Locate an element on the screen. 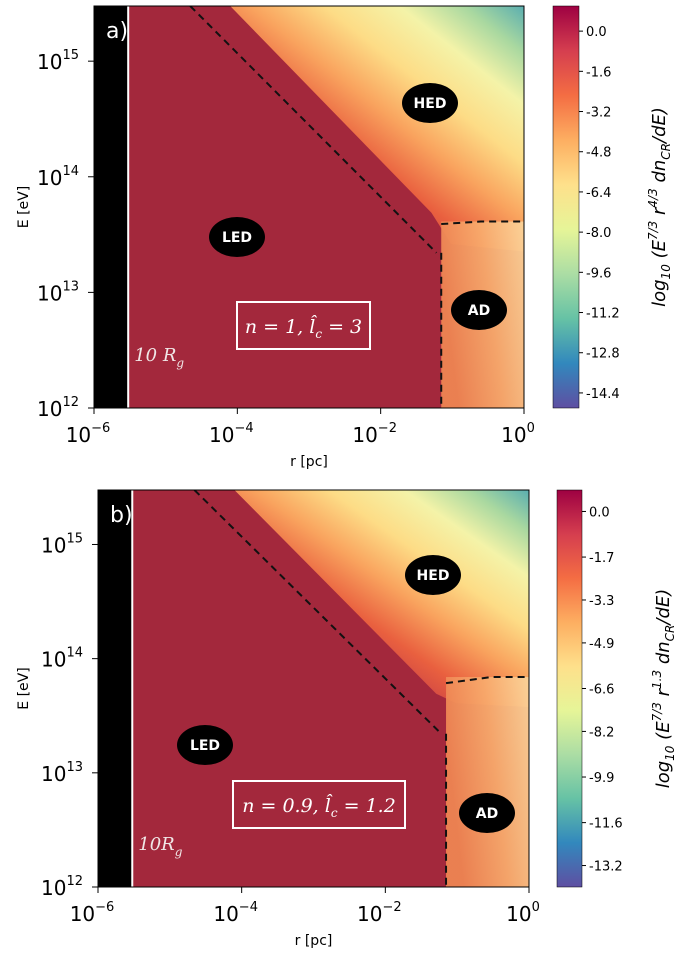 This screenshot has height=959, width=688. parameter-box: n = 0.9, l̂c = 1.2 is located at coordinates (319, 804).